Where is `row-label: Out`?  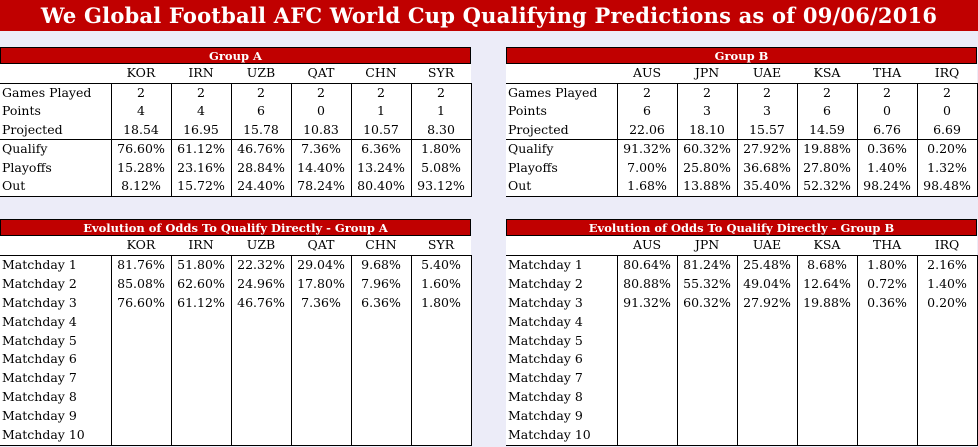
row-label: Out is located at coordinates (562, 187).